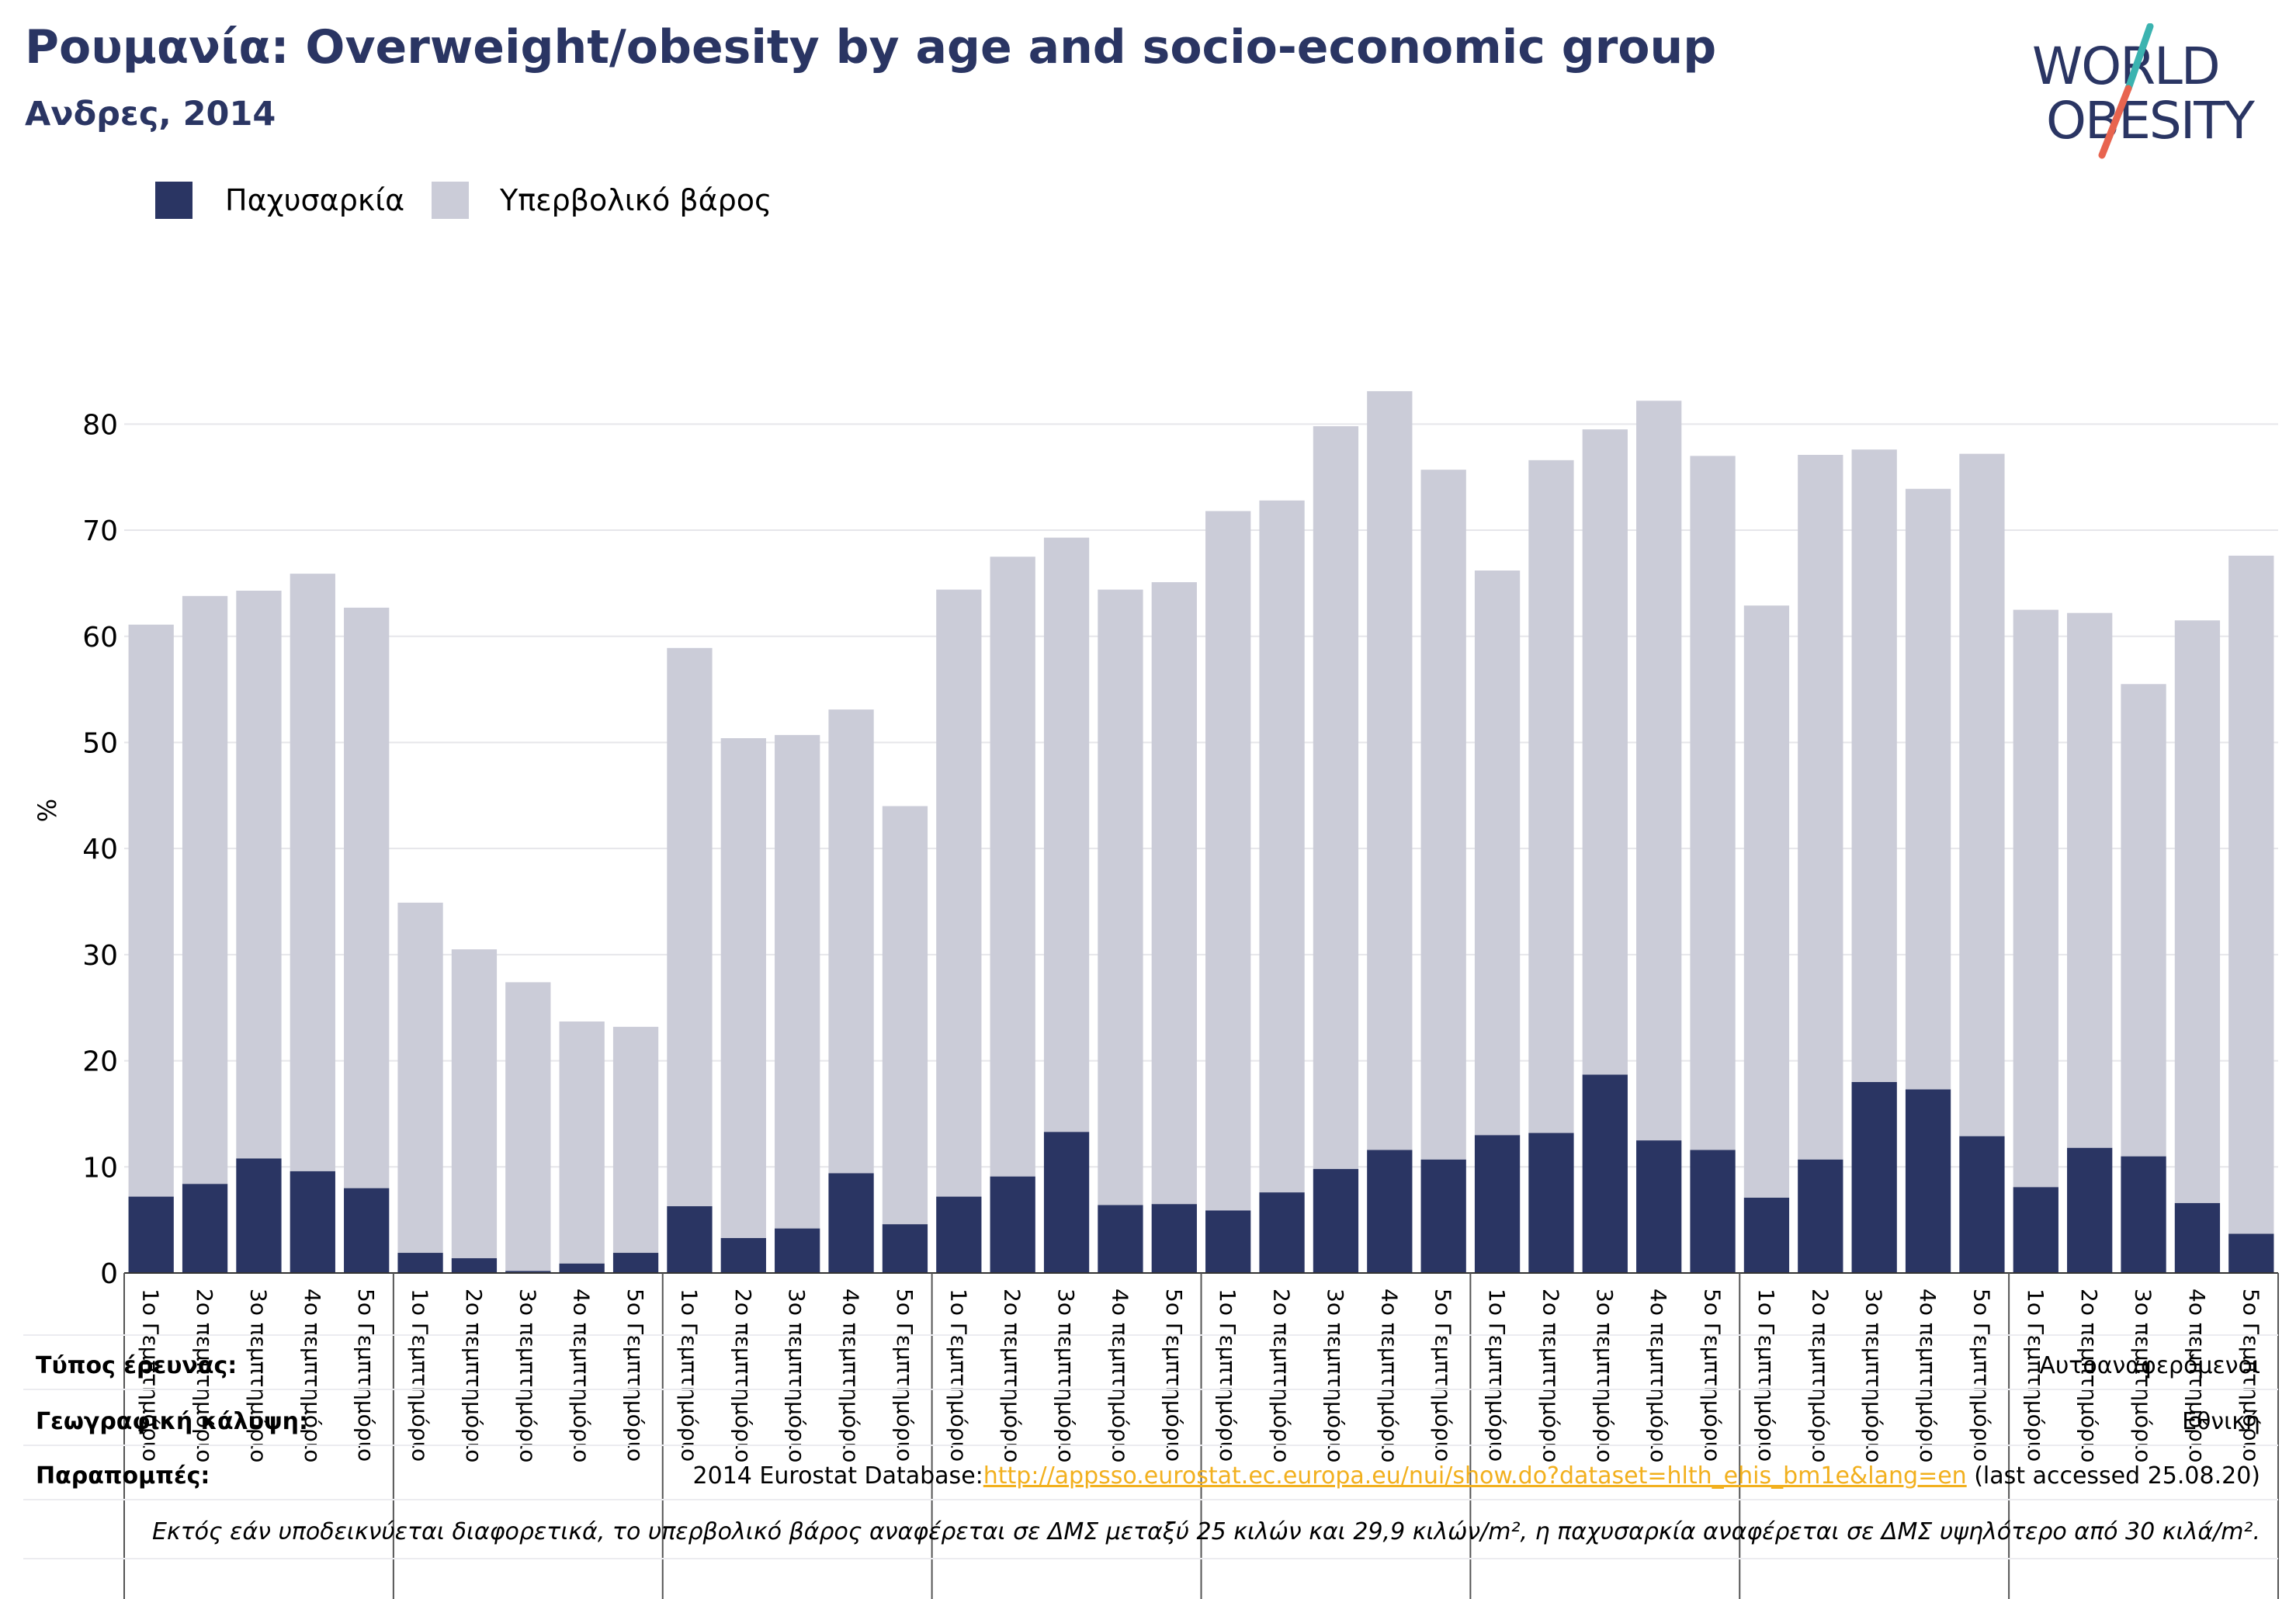  What do you see at coordinates (2115, 122) in the screenshot?
I see `logo-slash-coral` at bounding box center [2115, 122].